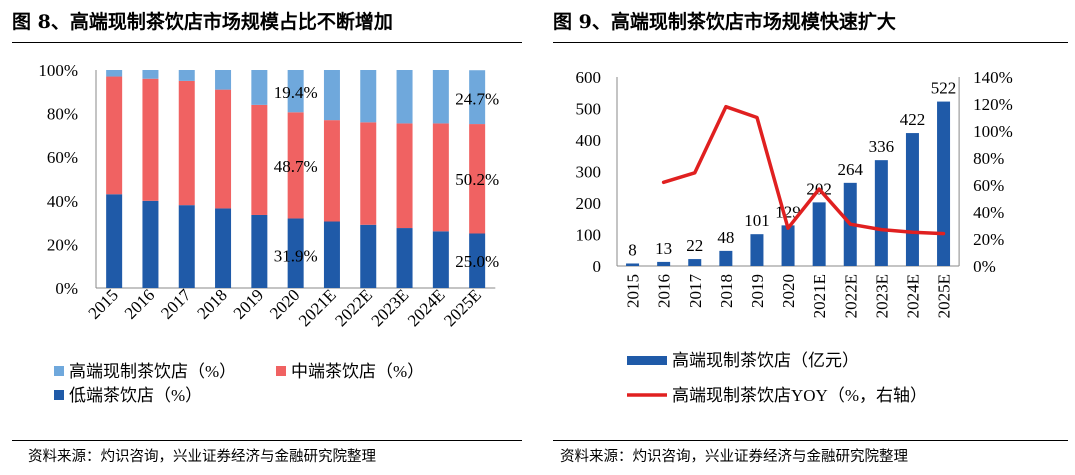 The image size is (1075, 475). What do you see at coordinates (589, 203) in the screenshot?
I see `right-left-tick-label: 200` at bounding box center [589, 203].